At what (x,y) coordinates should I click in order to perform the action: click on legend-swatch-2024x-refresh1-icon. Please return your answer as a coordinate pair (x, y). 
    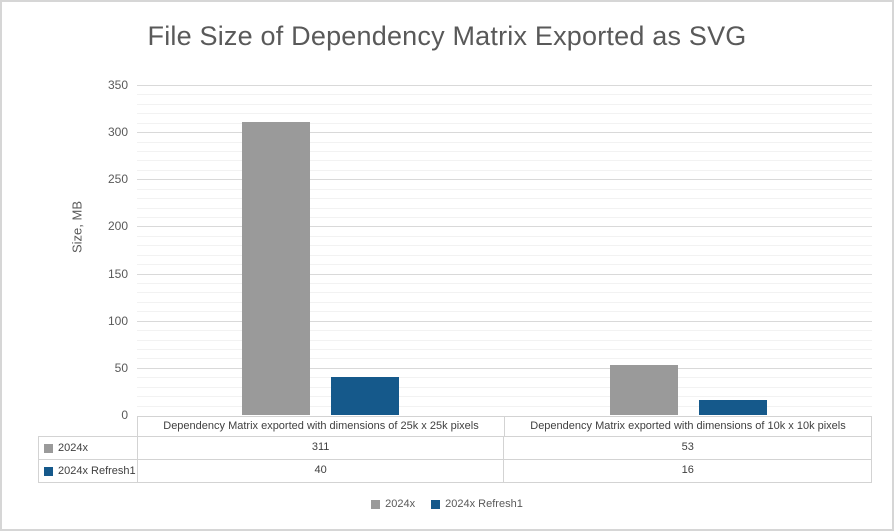
    Looking at the image, I should click on (436, 504).